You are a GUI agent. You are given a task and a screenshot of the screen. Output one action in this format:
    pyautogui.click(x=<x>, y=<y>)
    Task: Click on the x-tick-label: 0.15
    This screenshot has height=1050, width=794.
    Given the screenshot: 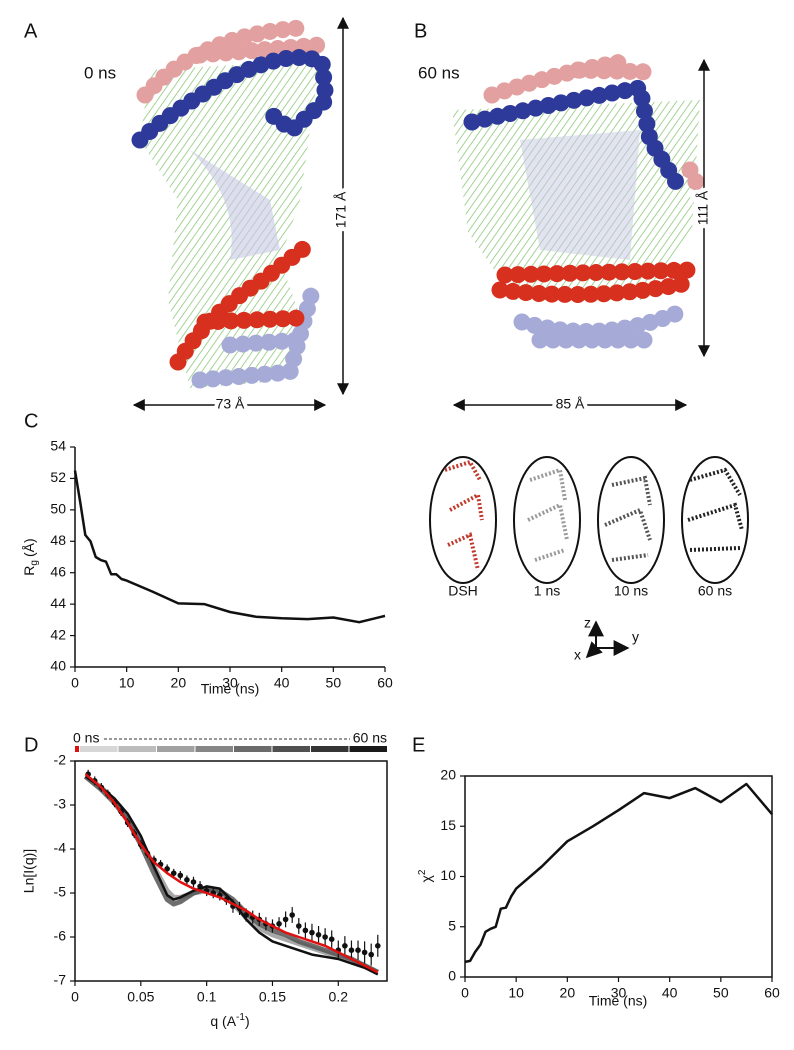 What is the action you would take?
    pyautogui.click(x=272, y=997)
    